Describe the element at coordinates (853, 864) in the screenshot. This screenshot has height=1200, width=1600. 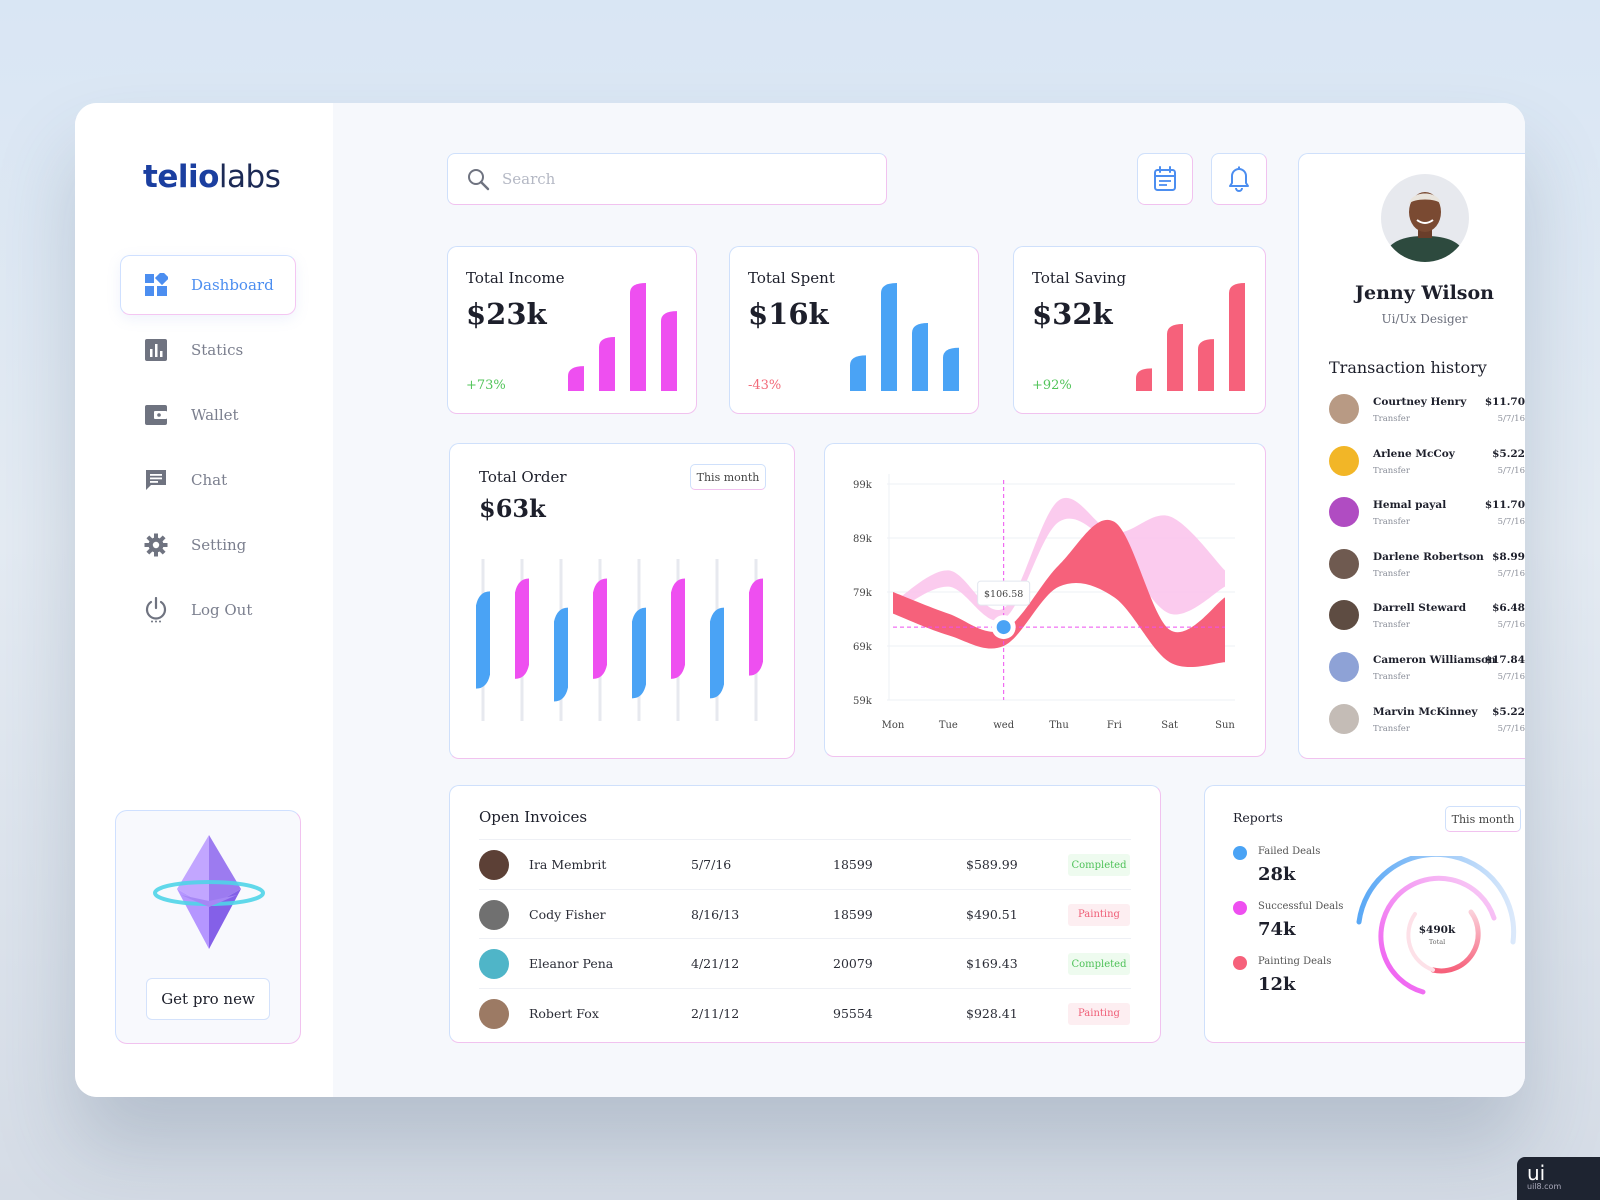
I see `invoice-id: 18599` at that location.